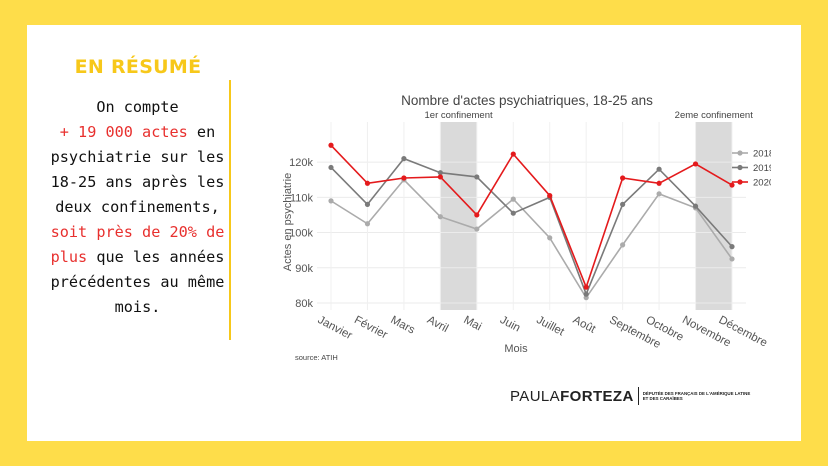 This screenshot has height=466, width=828. What do you see at coordinates (527, 100) in the screenshot?
I see `chart-title: Nombre d'actes psychiatriques, 18-25 ans` at bounding box center [527, 100].